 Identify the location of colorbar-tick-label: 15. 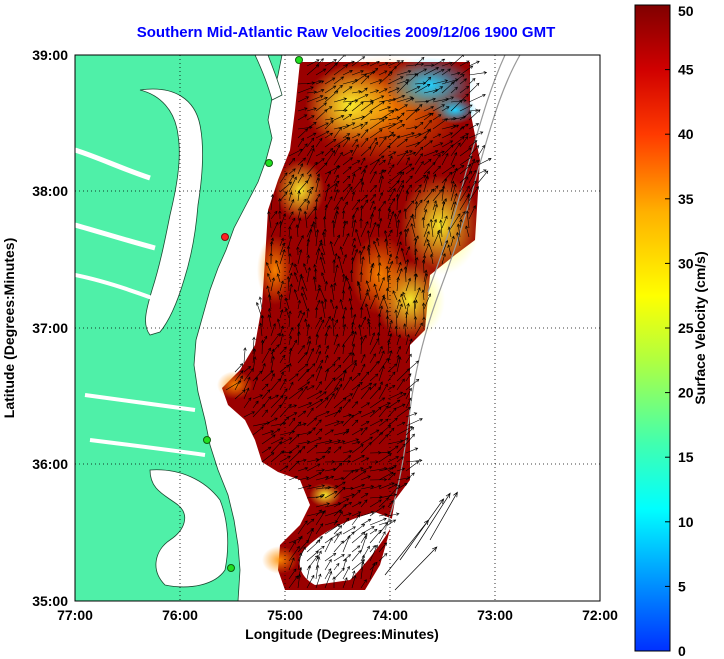
(686, 457).